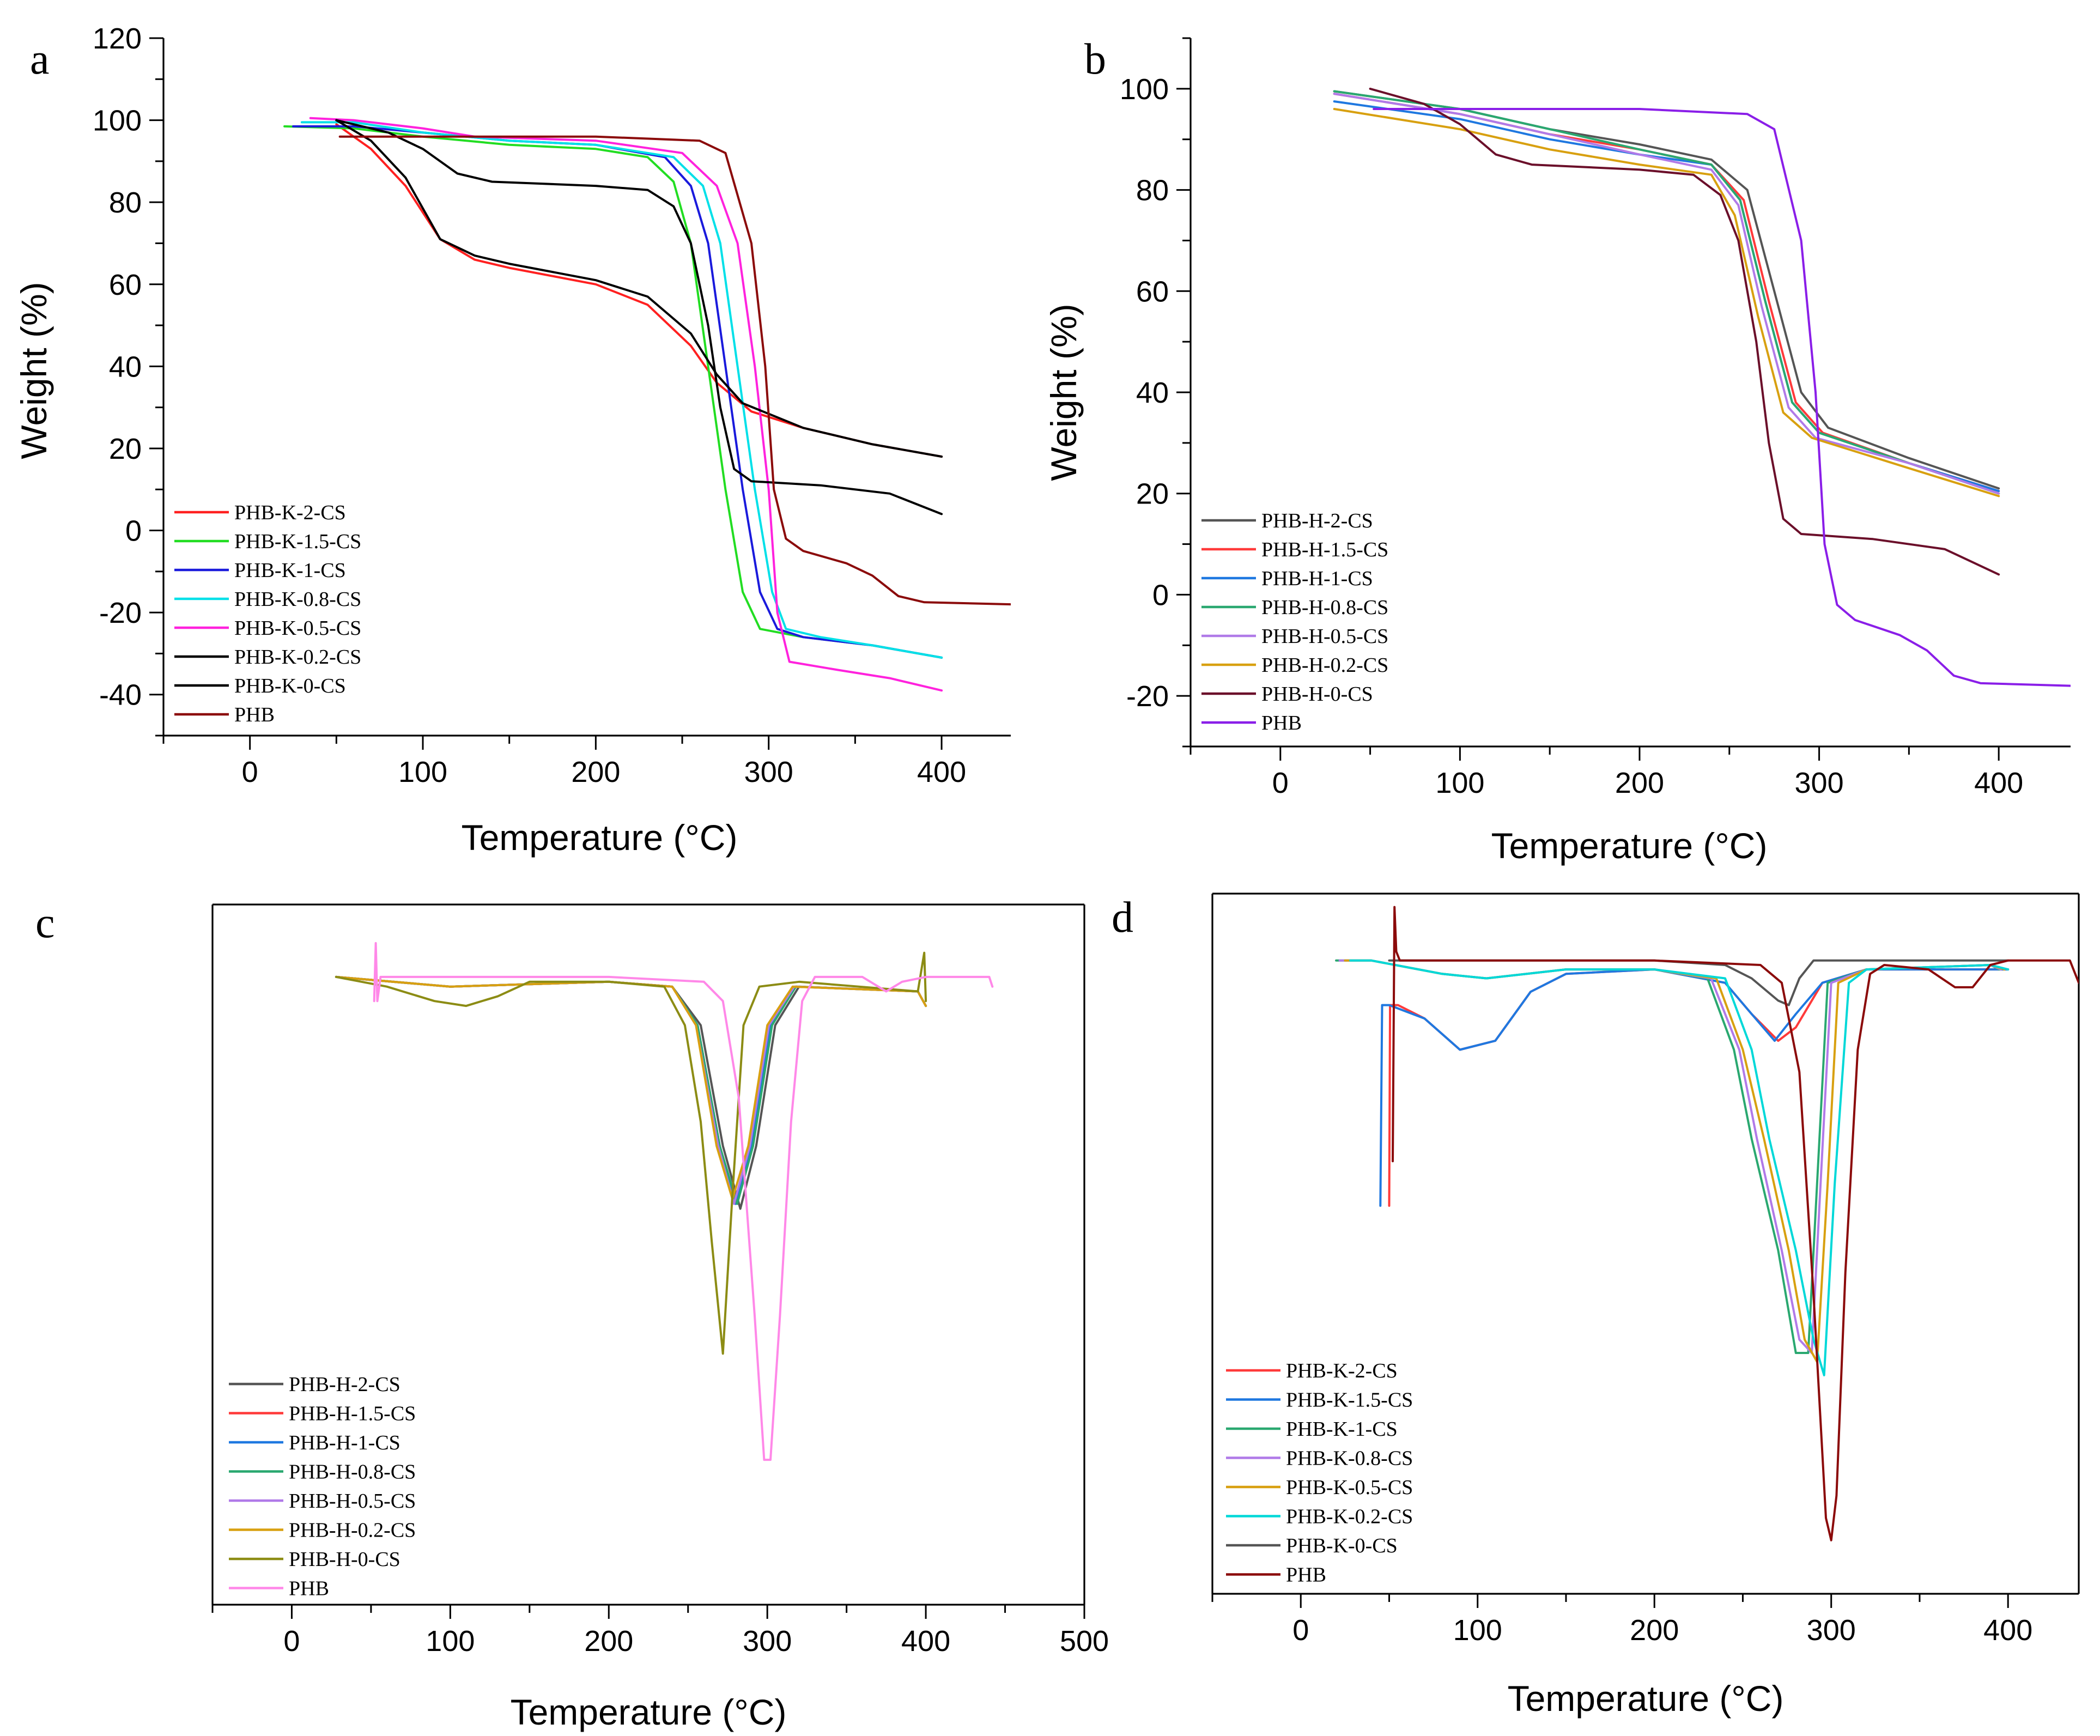 The height and width of the screenshot is (1736, 2100). I want to click on panel-c-legend-label: PHB-H-1.5-CS, so click(352, 1414).